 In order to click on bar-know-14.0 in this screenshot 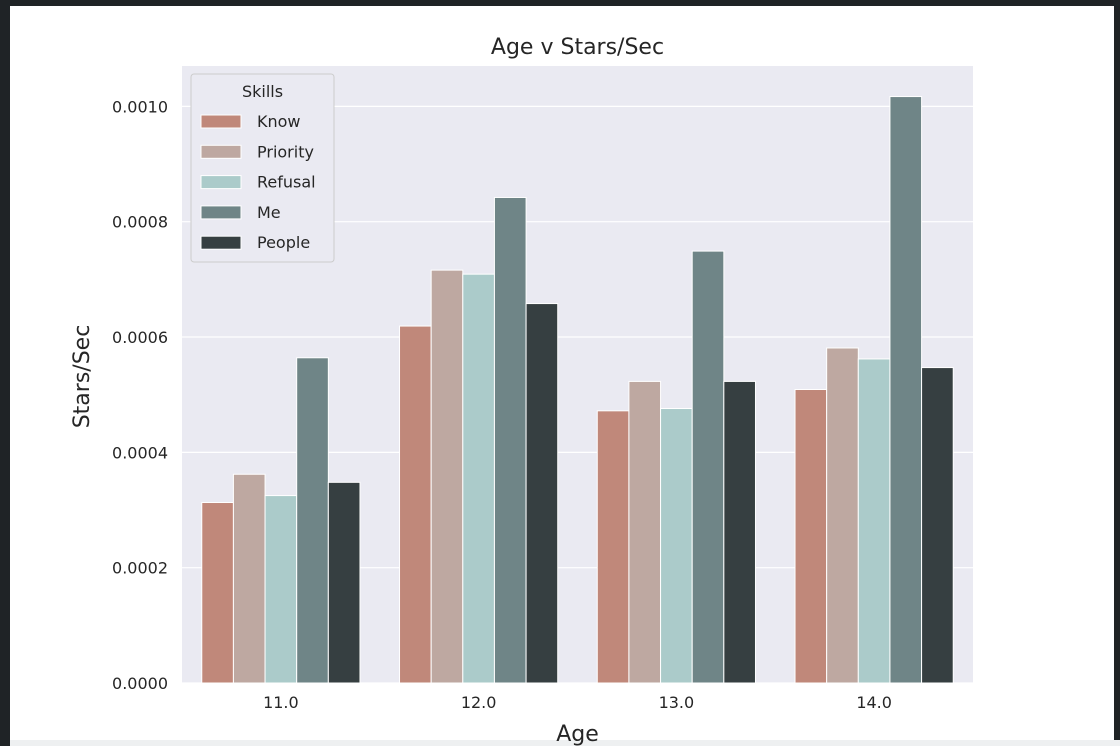, I will do `click(811, 536)`.